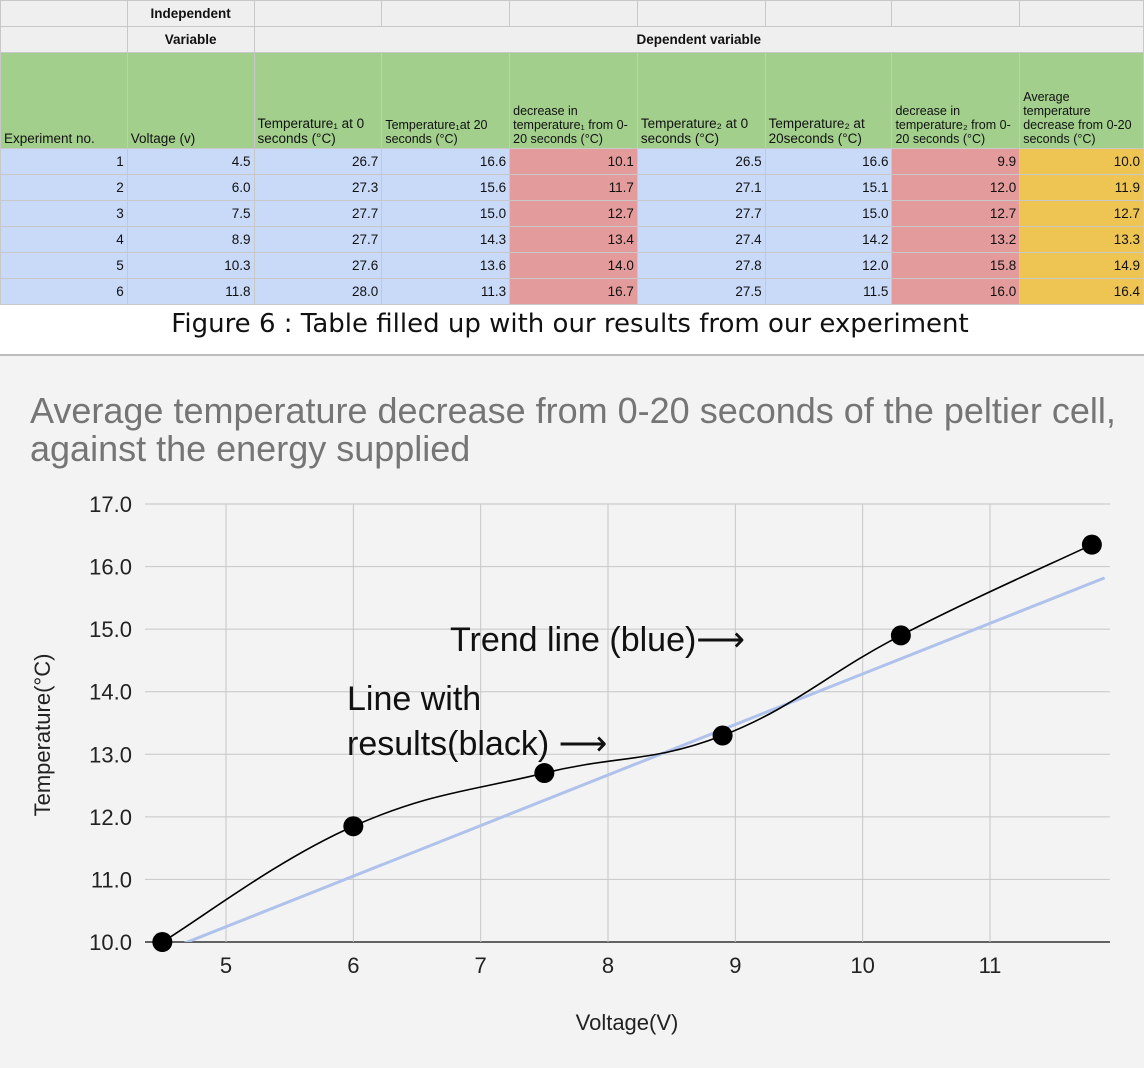 This screenshot has width=1144, height=1068. I want to click on table-cell: 27.1, so click(701, 187).